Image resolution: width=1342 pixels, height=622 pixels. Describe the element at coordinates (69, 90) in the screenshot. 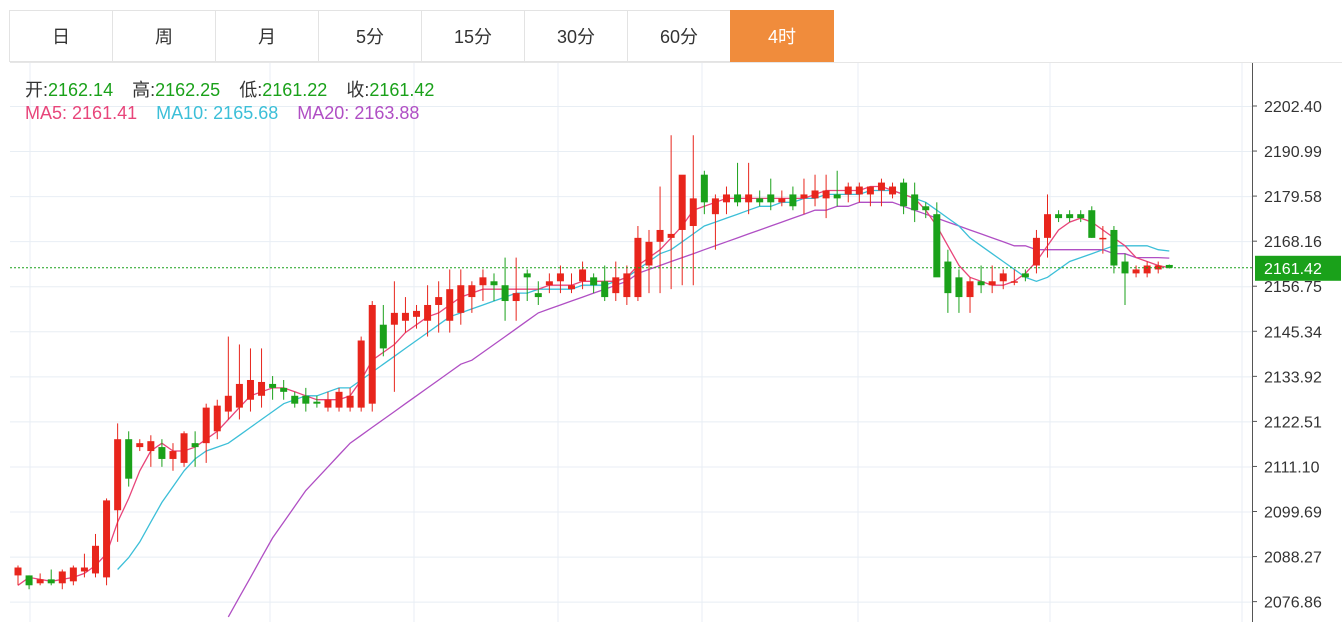

I see `open-readout: 开:2162.14` at that location.